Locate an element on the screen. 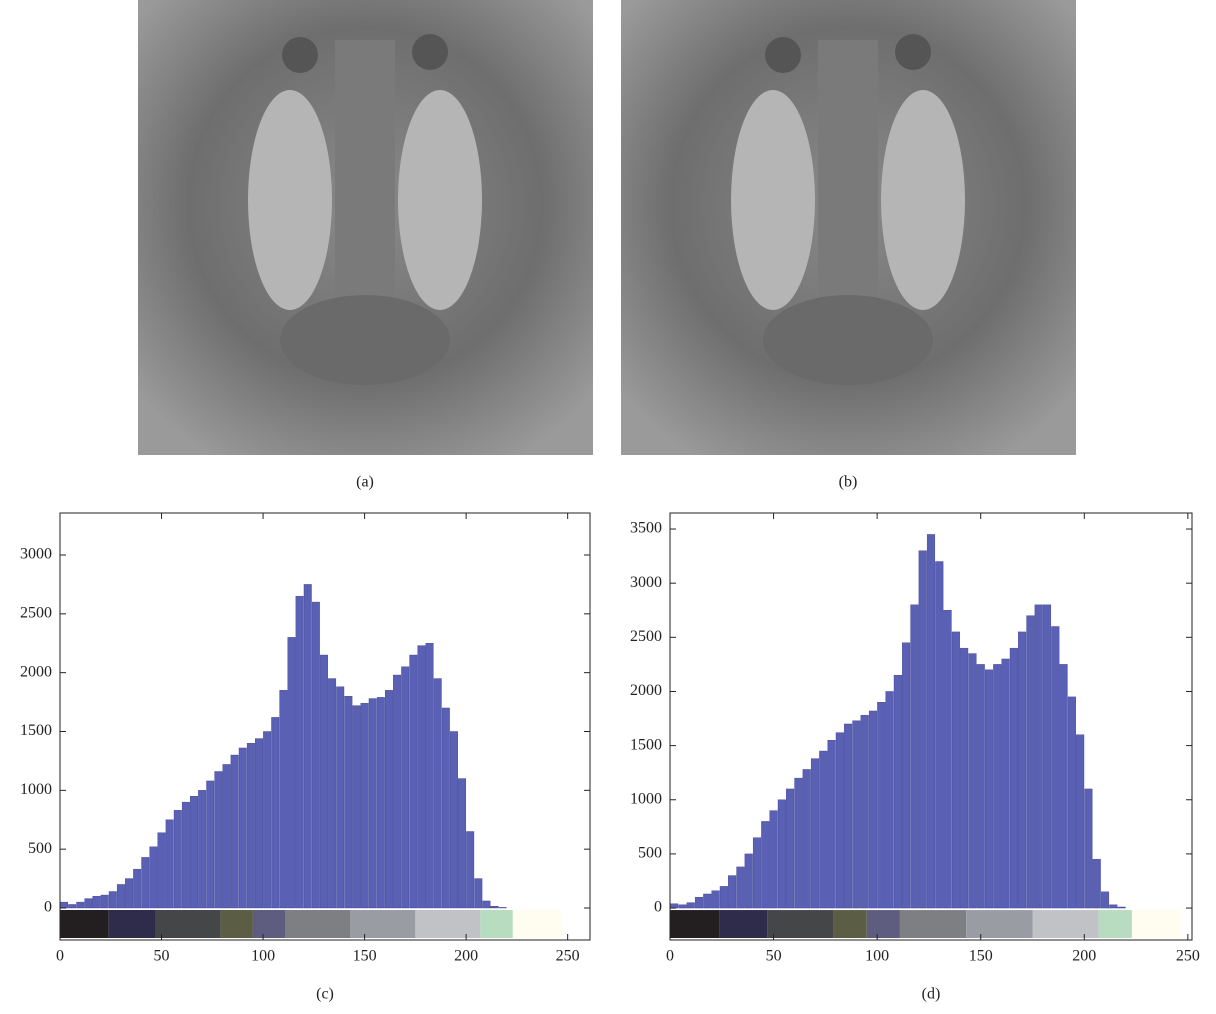  y-tick-label: 3000 is located at coordinates (646, 582).